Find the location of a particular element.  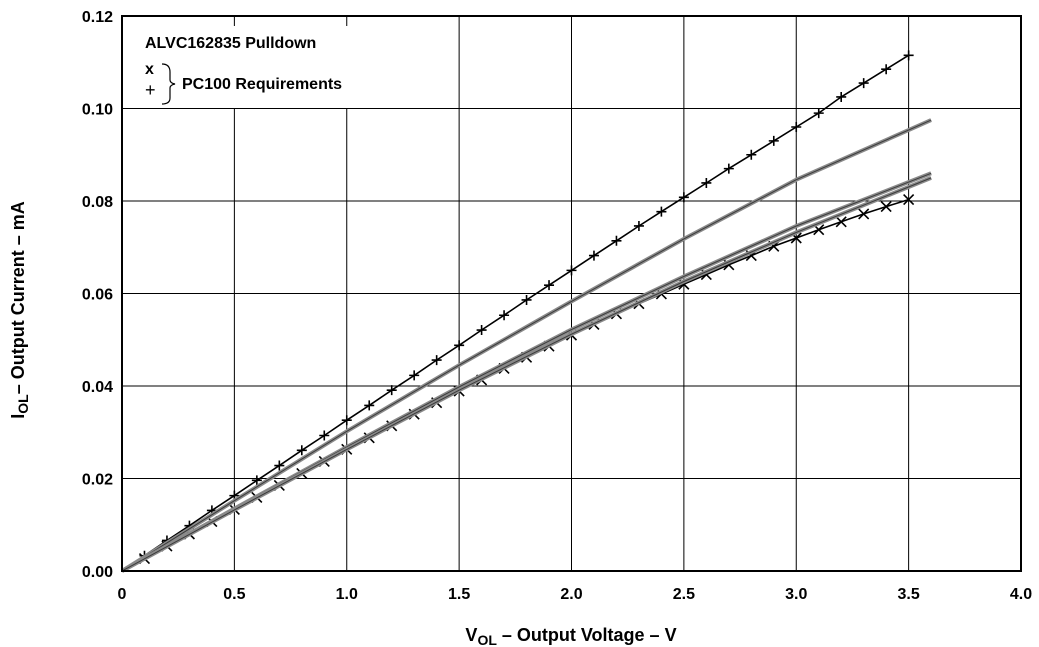

y-tick-label: 0.02 is located at coordinates (97, 480).